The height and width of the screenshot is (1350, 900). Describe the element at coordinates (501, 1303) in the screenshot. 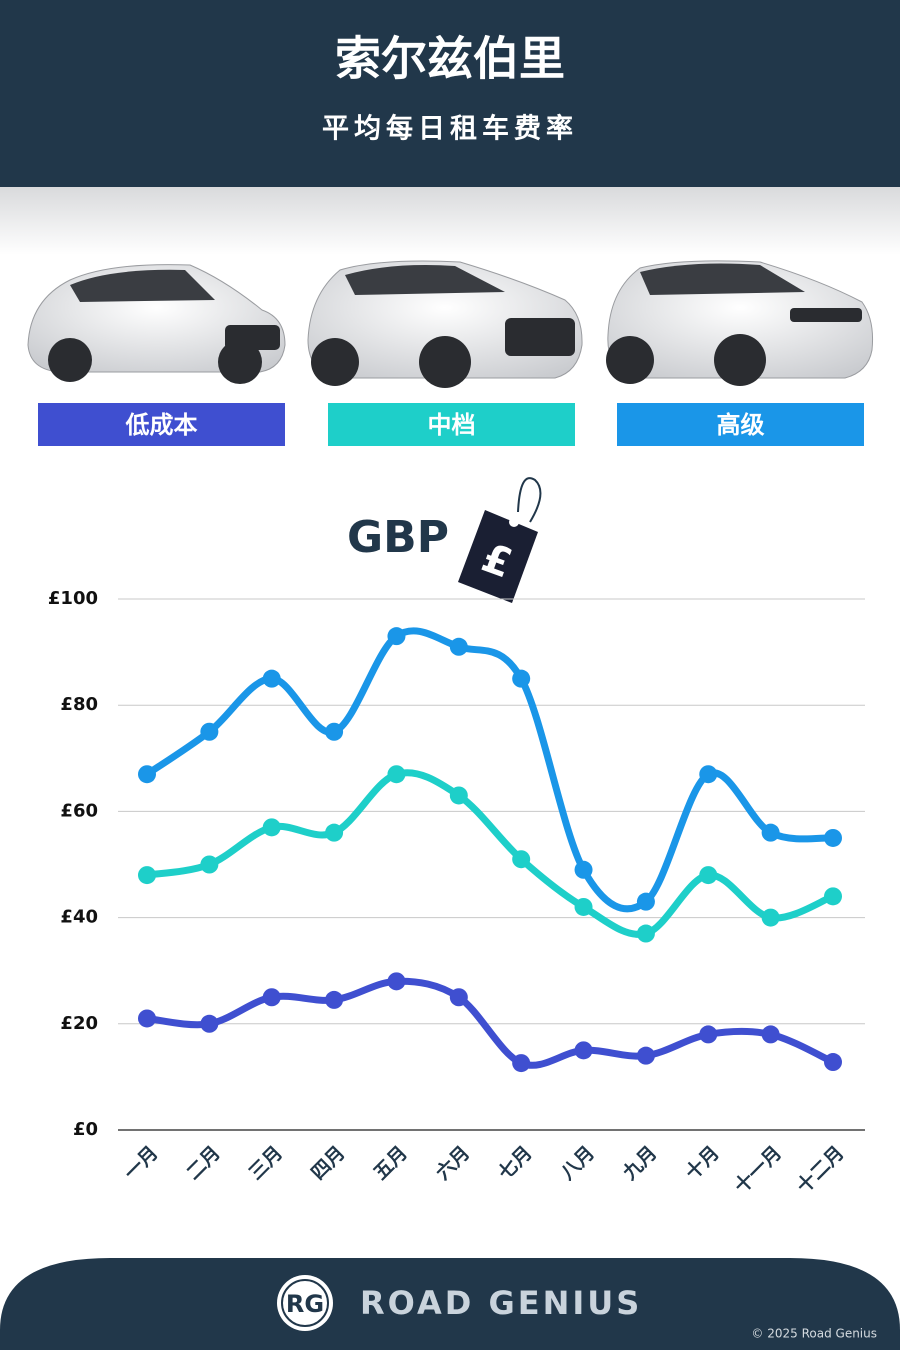

I see `brand: ROAD GENIUS` at that location.